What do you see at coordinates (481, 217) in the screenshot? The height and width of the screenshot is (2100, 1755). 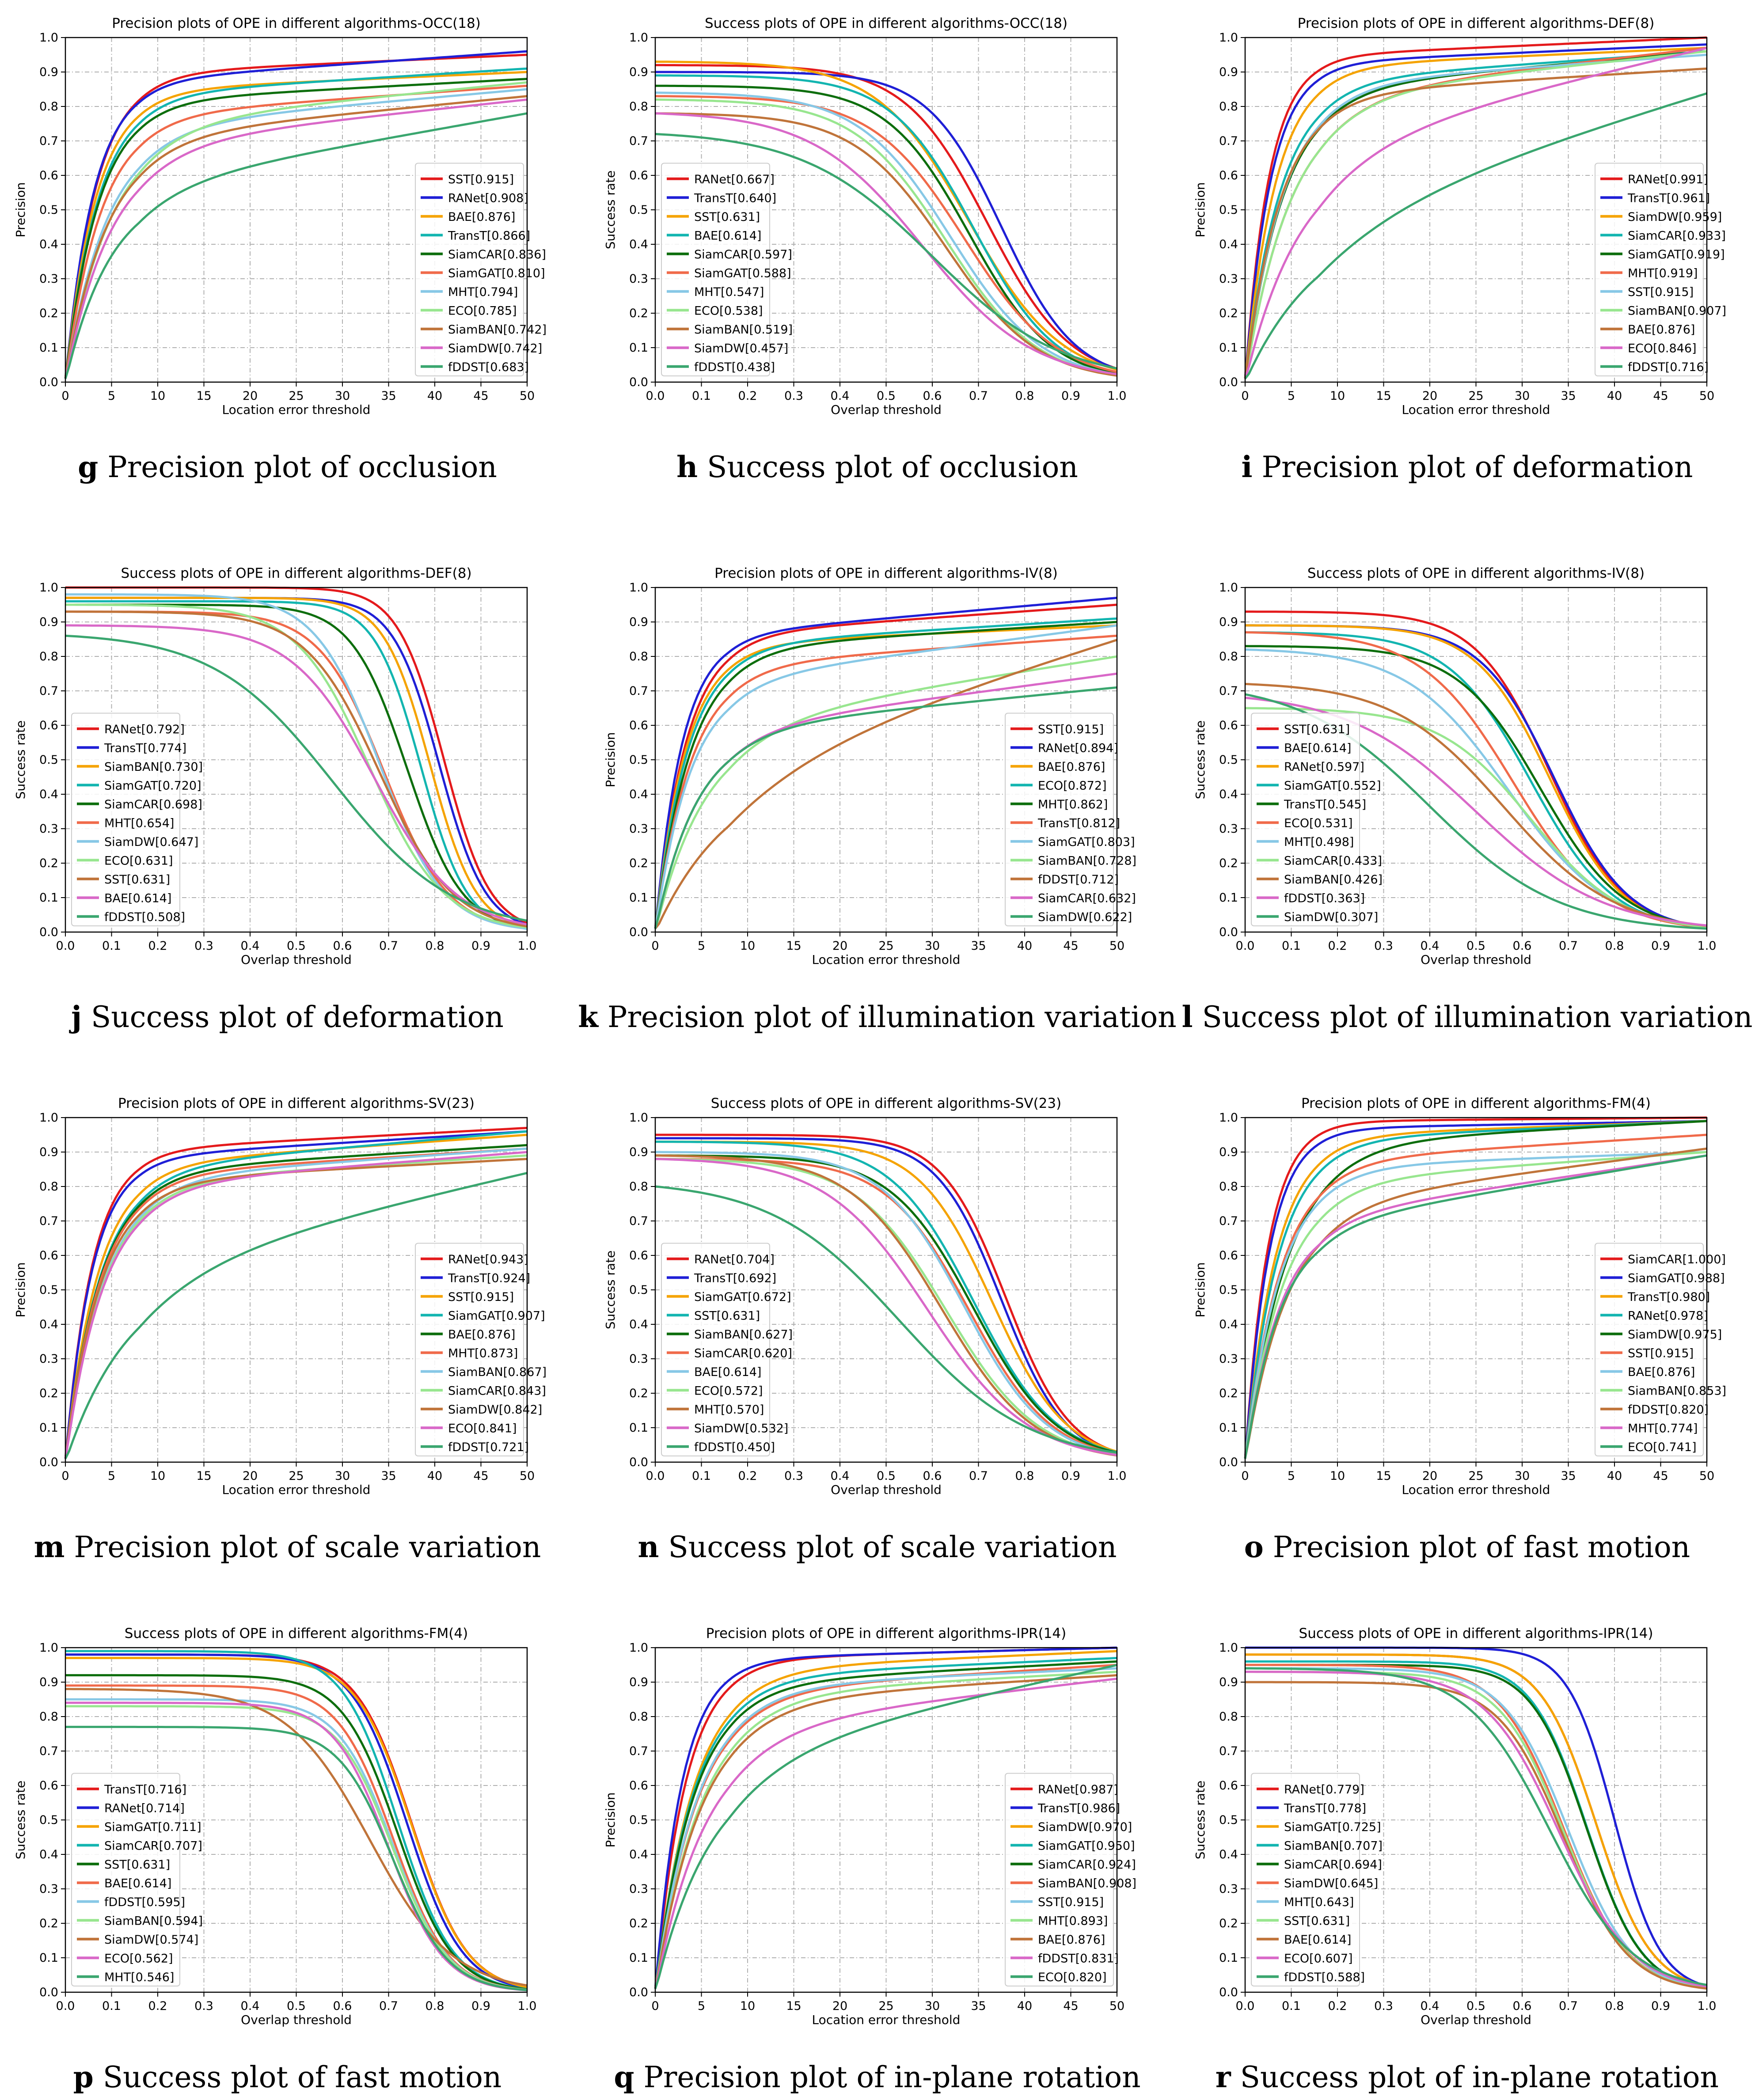 I see `legend-entry: BAE[0.876]` at bounding box center [481, 217].